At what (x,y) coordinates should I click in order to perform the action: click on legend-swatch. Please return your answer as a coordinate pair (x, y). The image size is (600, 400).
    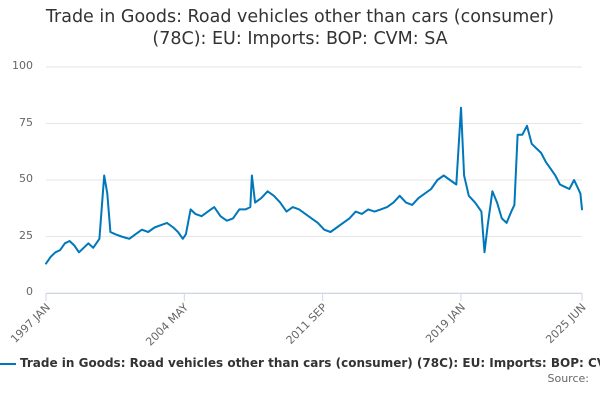
    Looking at the image, I should click on (8, 363).